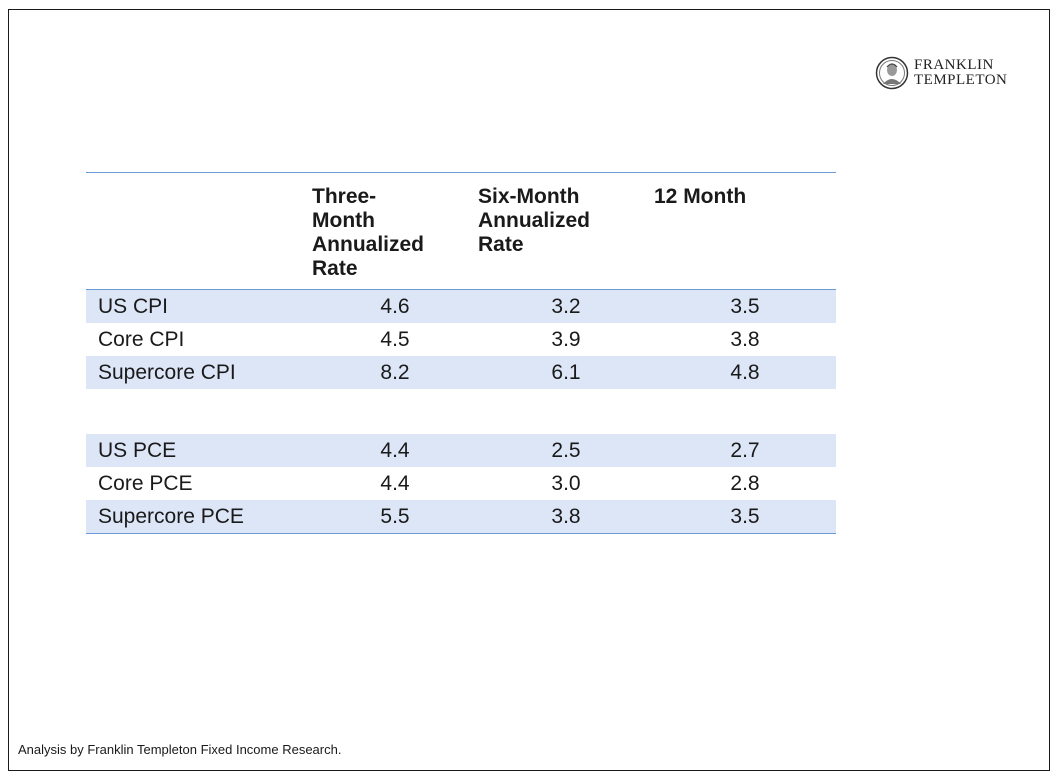  What do you see at coordinates (395, 339) in the screenshot?
I see `cell-three-month: 4.5` at bounding box center [395, 339].